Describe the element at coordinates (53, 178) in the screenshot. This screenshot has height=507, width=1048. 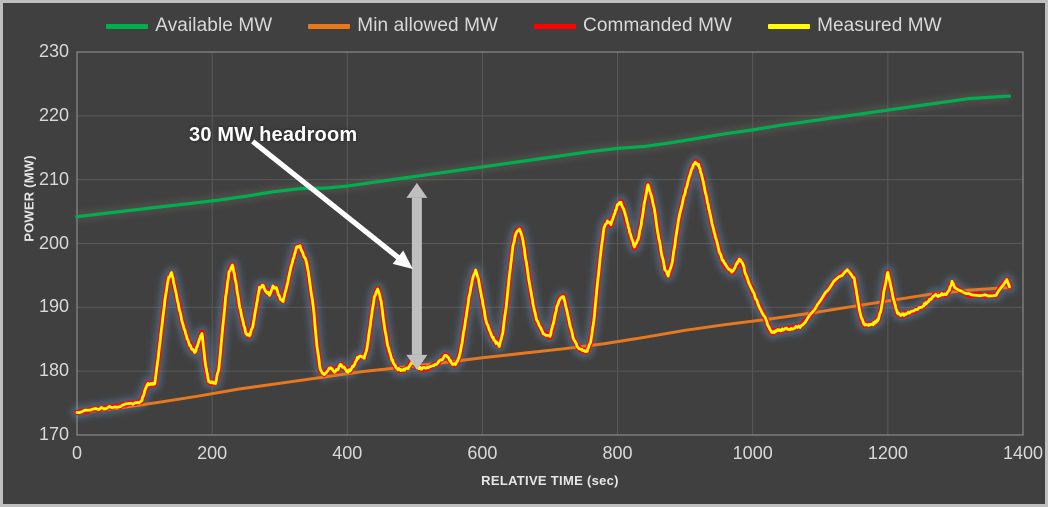
I see `y-tick-label-210: 210` at that location.